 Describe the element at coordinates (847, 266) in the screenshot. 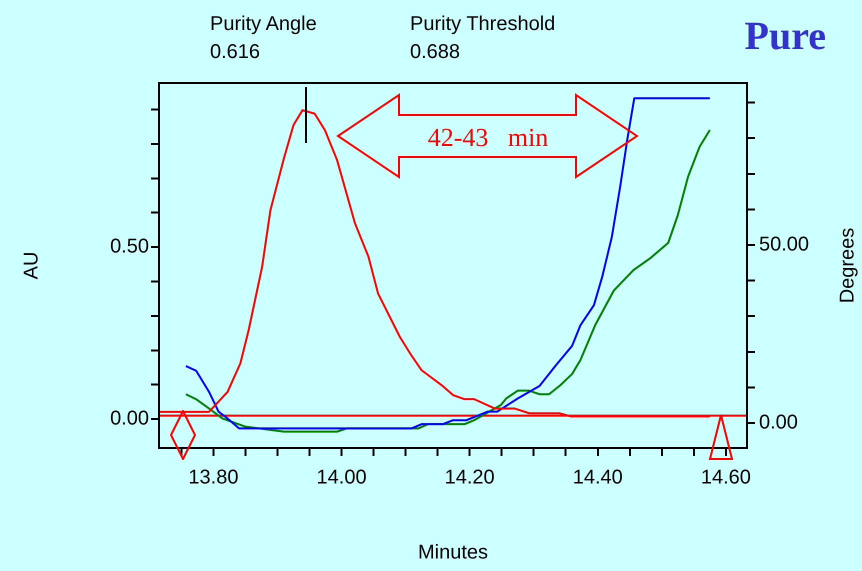

I see `y2-axis-title: Degrees` at that location.